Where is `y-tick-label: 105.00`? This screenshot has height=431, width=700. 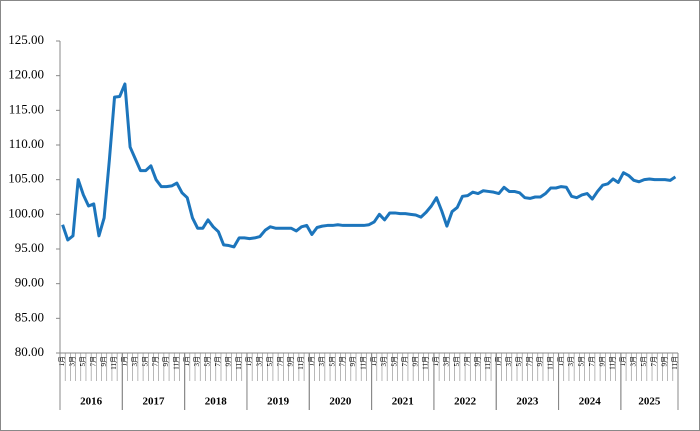 y-tick-label: 105.00 is located at coordinates (26, 178).